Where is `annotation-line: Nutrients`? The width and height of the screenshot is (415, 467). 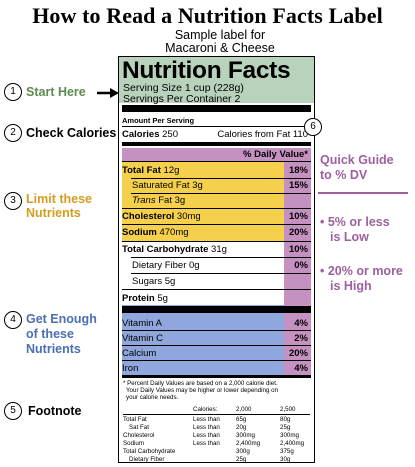 annotation-line: Nutrients is located at coordinates (53, 213).